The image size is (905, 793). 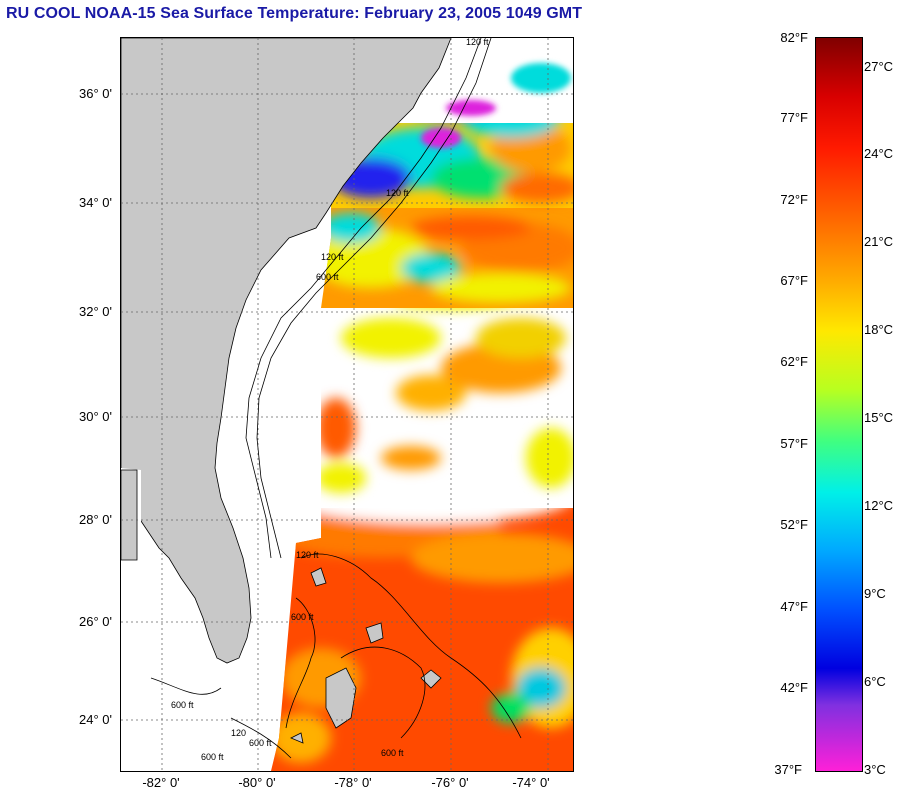 What do you see at coordinates (875, 681) in the screenshot?
I see `celsius-label: 6°C` at bounding box center [875, 681].